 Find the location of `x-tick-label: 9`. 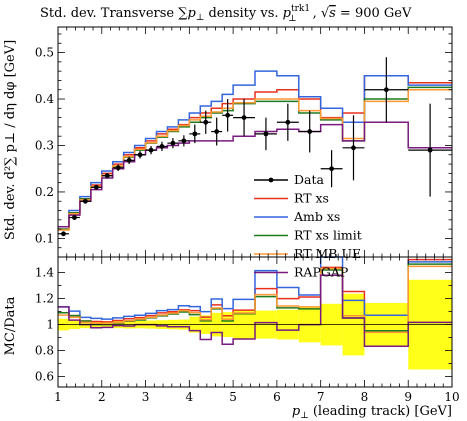

x-tick-label: 9 is located at coordinates (408, 397).